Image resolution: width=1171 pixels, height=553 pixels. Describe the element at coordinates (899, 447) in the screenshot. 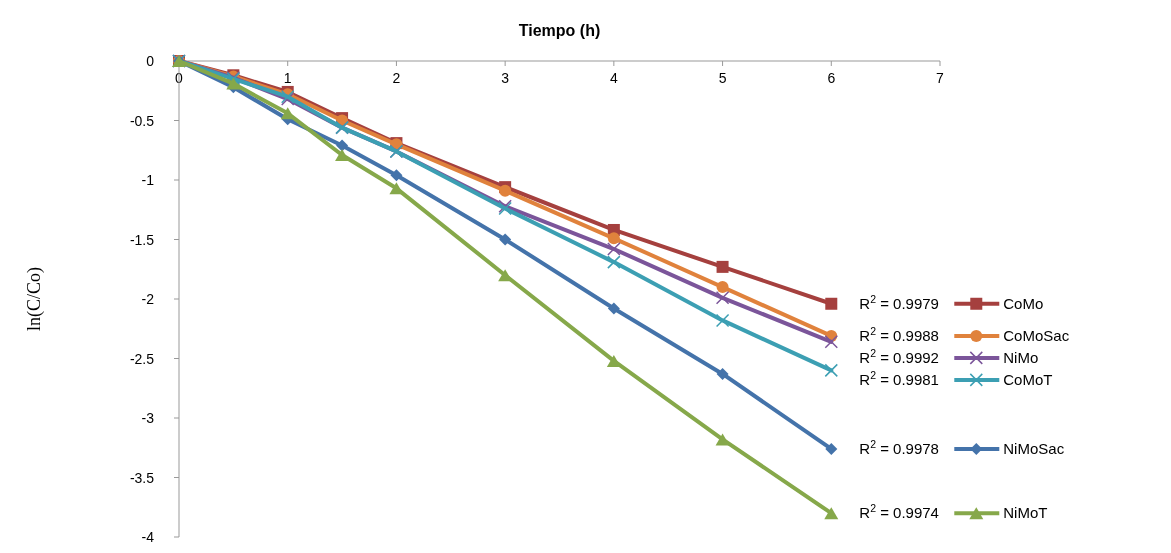

I see `annotation: R$^{2}$ = 0.9978` at that location.